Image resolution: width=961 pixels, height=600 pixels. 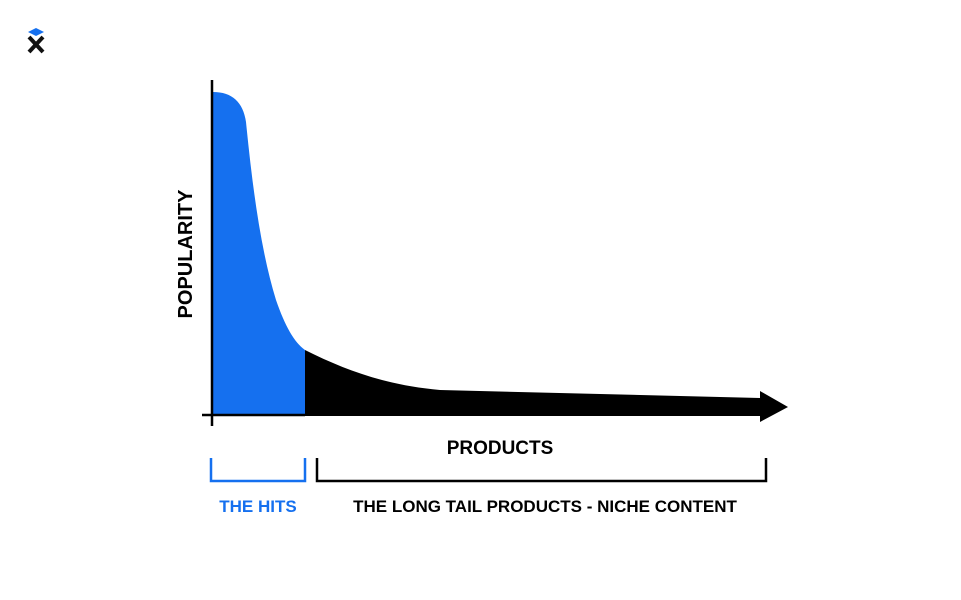 What do you see at coordinates (258, 470) in the screenshot?
I see `hits-bracket` at bounding box center [258, 470].